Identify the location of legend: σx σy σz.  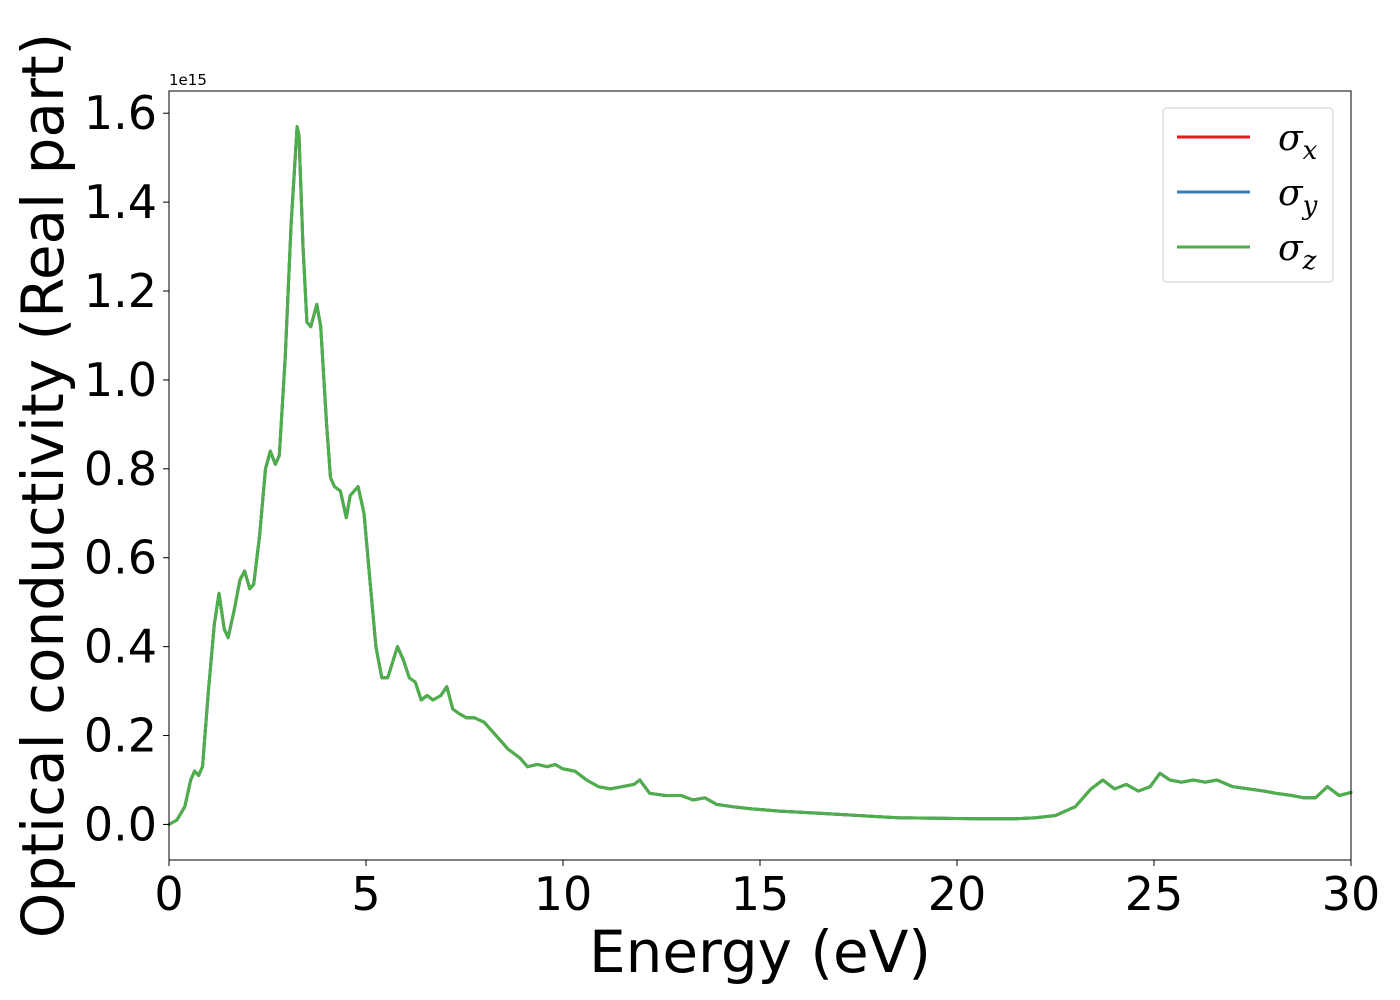
(1248, 195).